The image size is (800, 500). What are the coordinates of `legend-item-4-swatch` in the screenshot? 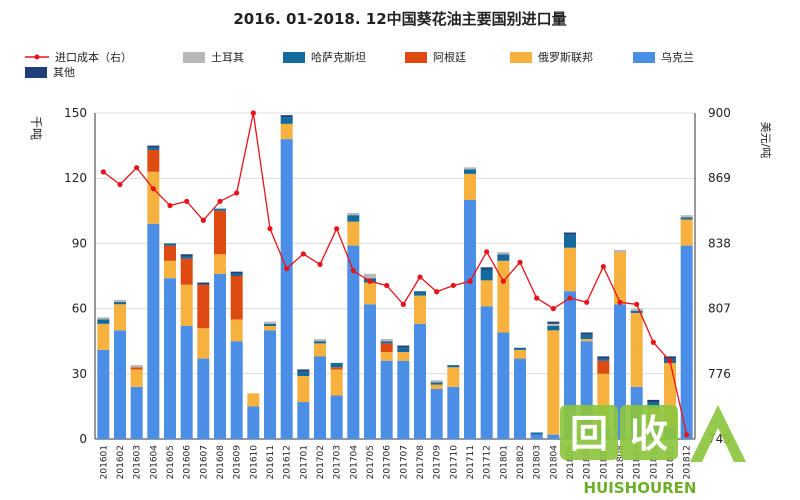 It's located at (521, 57).